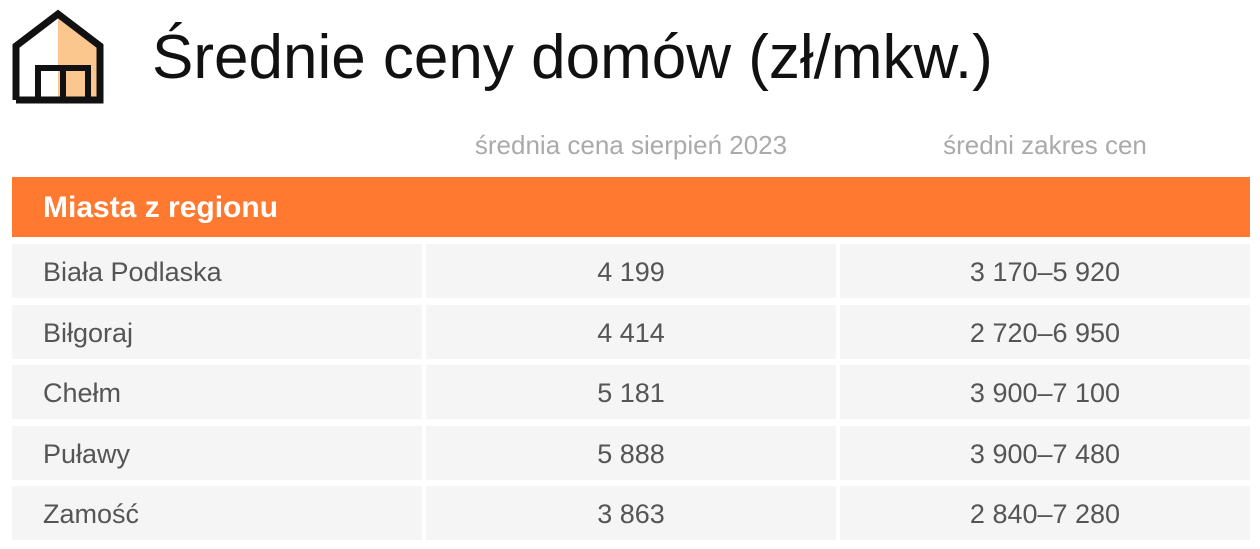 The height and width of the screenshot is (549, 1260). Describe the element at coordinates (631, 331) in the screenshot. I see `table-cell: 4 414` at that location.